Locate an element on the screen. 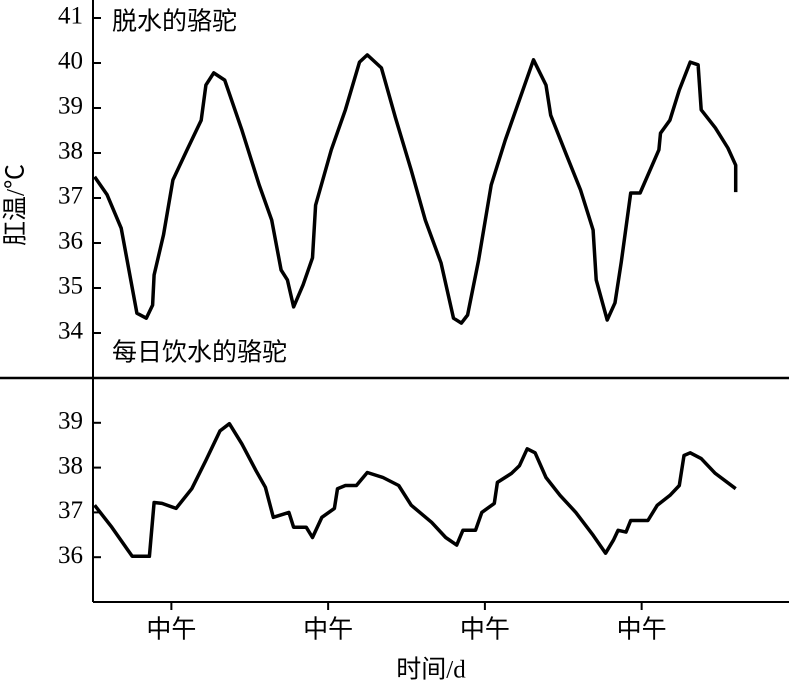  y-axis-label: 肛温/℃ is located at coordinates (16, 205).